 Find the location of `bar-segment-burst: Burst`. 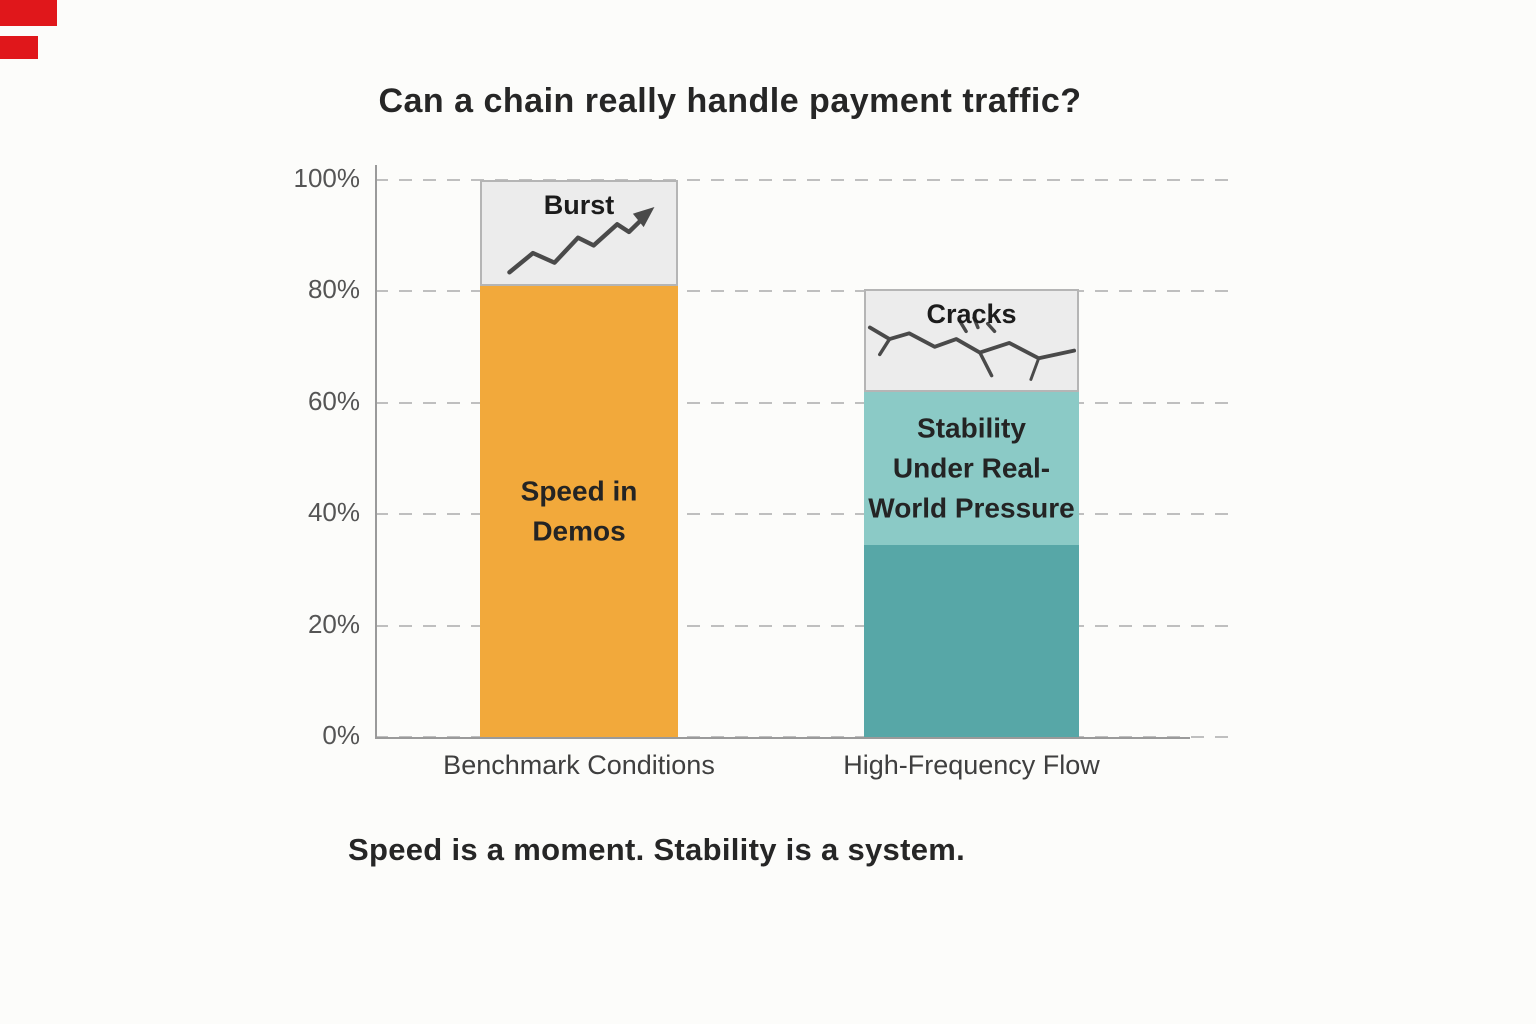

bar-segment-burst: Burst is located at coordinates (579, 233).